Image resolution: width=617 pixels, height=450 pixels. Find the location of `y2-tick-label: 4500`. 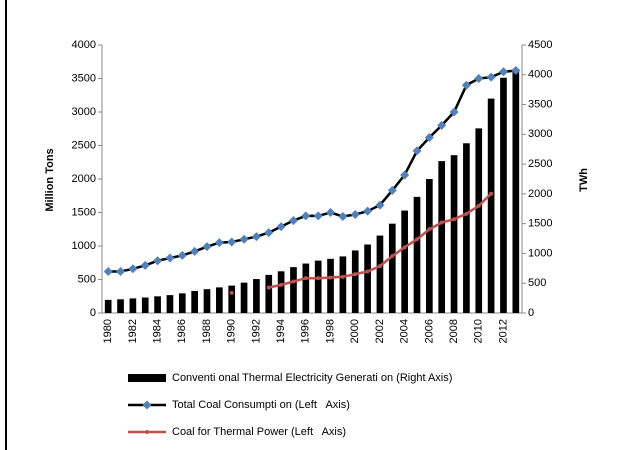

y2-tick-label: 4500 is located at coordinates (540, 45).